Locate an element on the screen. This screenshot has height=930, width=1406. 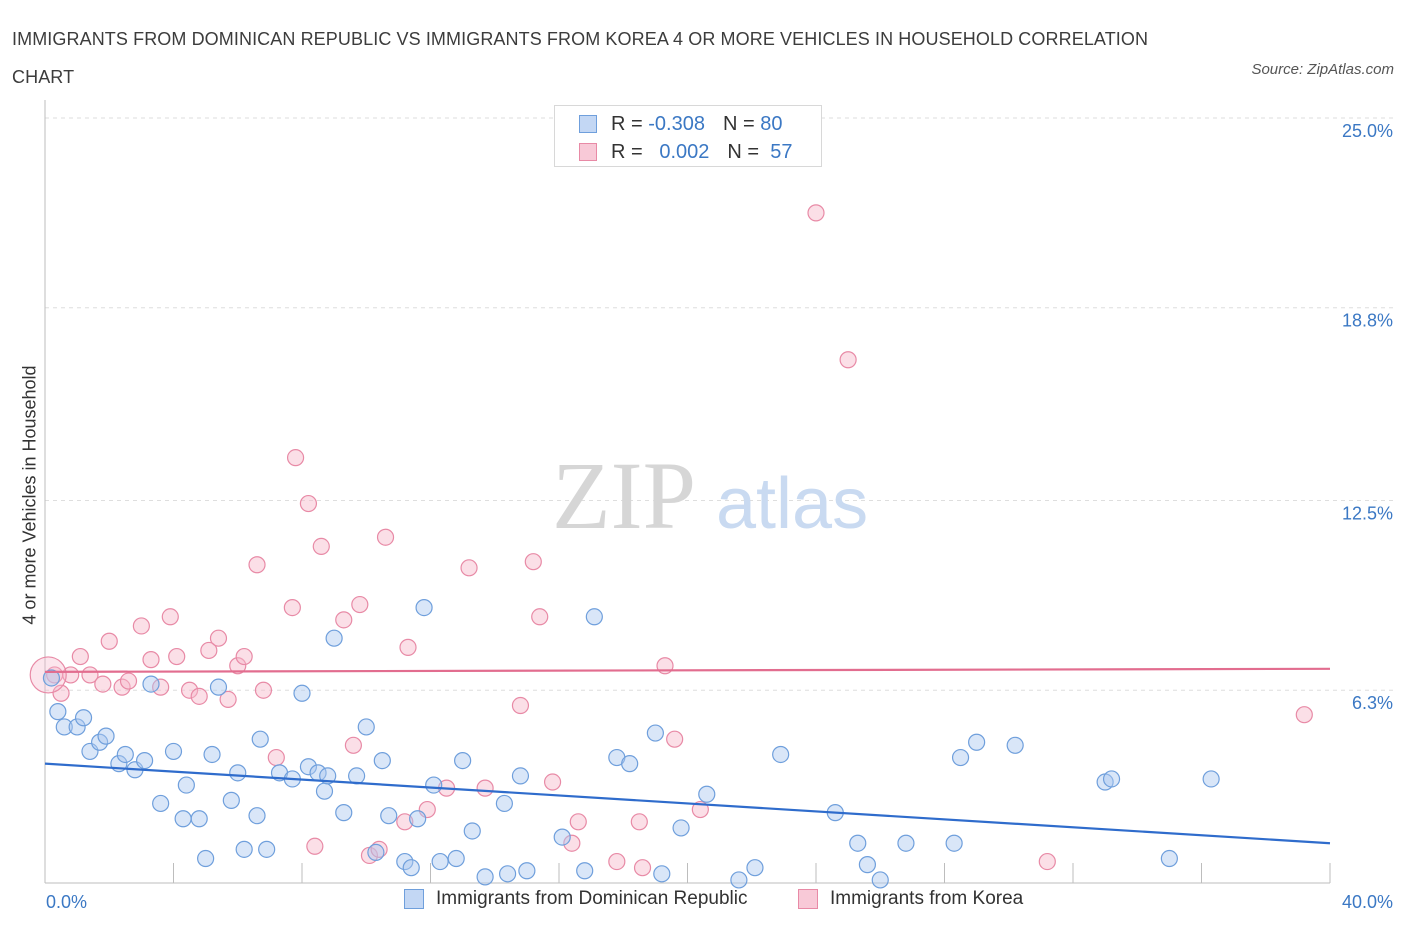
bottom-legend-swatch-pink is located at coordinates (808, 899).